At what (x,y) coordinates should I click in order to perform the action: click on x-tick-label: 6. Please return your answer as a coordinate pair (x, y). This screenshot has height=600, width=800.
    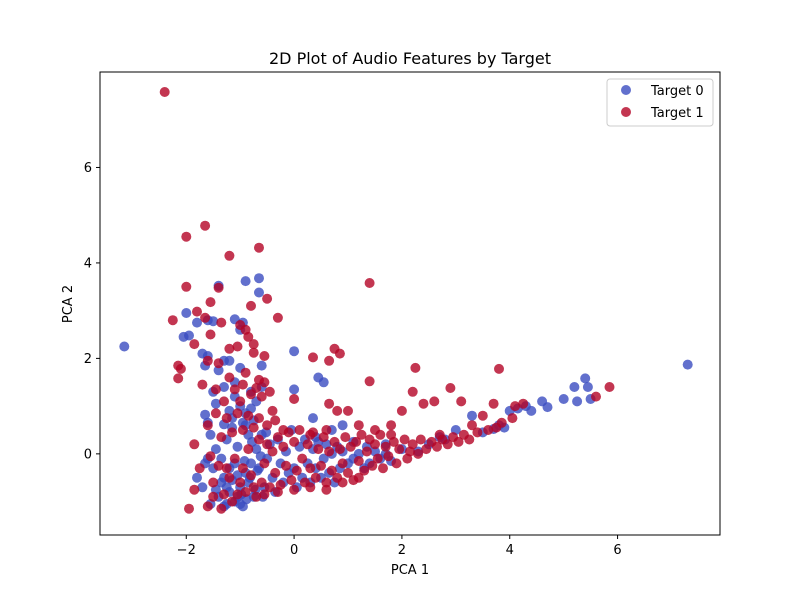
    Looking at the image, I should click on (617, 550).